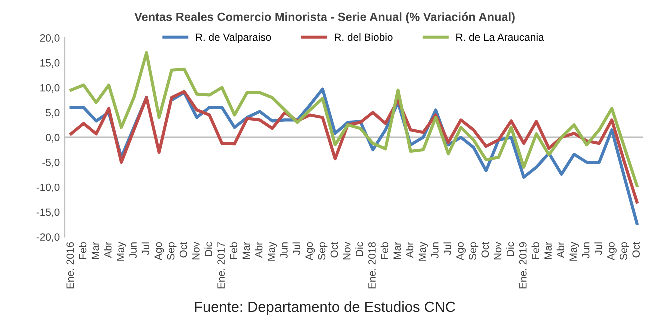 This screenshot has width=650, height=328. I want to click on legend-label: R. del Biobio, so click(364, 37).